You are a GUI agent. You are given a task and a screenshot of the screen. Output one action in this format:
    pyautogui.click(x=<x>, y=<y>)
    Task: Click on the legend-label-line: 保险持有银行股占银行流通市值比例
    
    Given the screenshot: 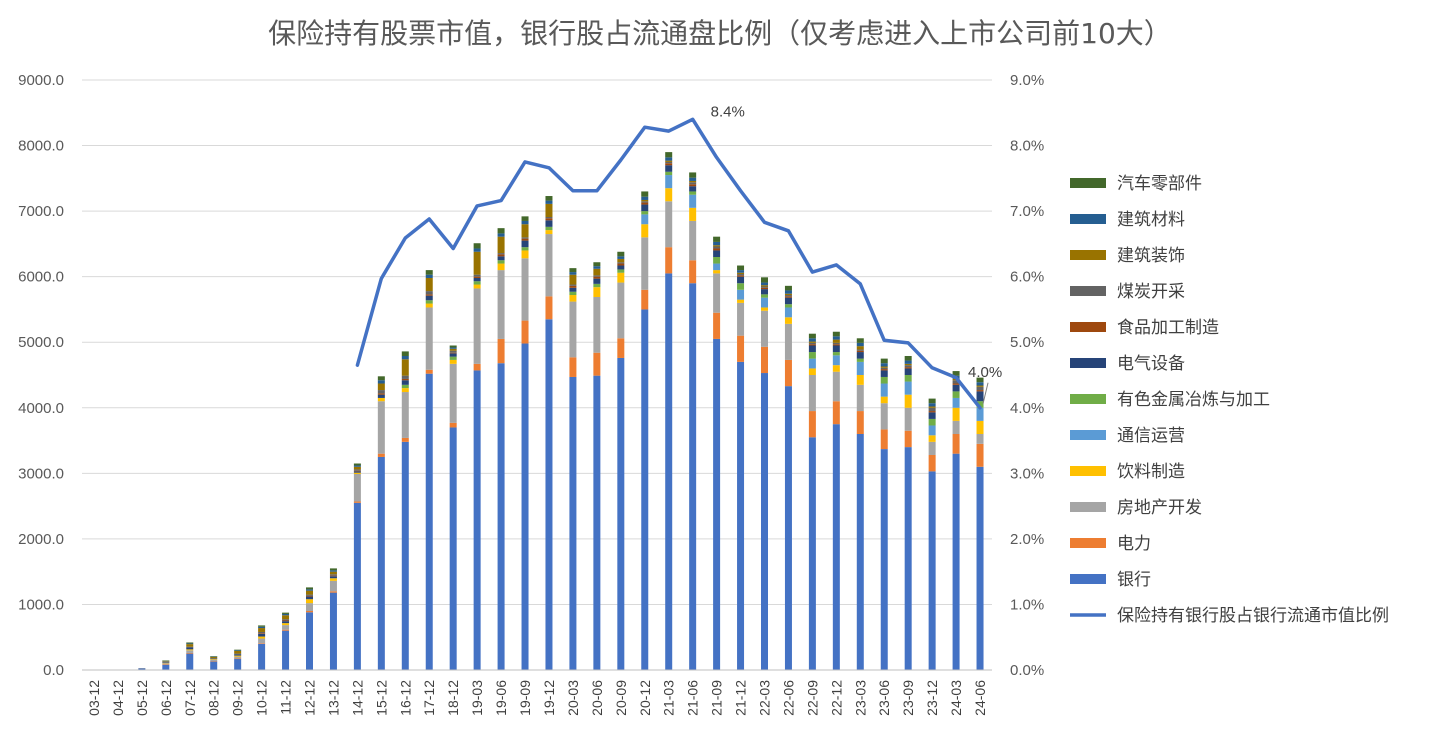 What is the action you would take?
    pyautogui.click(x=1253, y=616)
    